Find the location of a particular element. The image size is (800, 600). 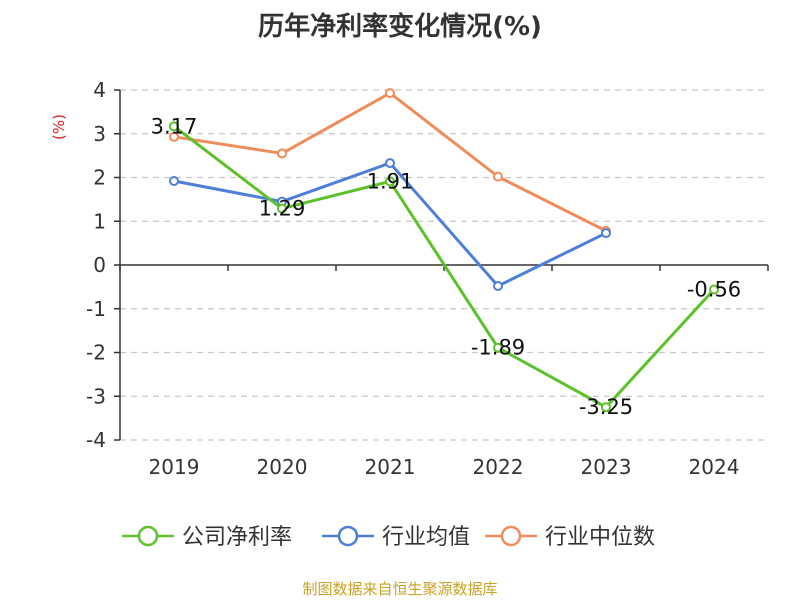

data-label: 1.91 is located at coordinates (390, 181).